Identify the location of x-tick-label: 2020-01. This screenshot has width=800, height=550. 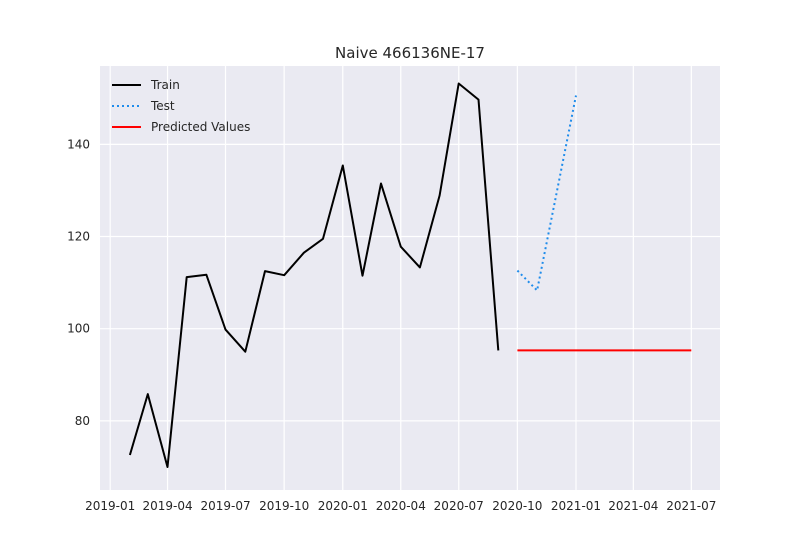
(343, 506).